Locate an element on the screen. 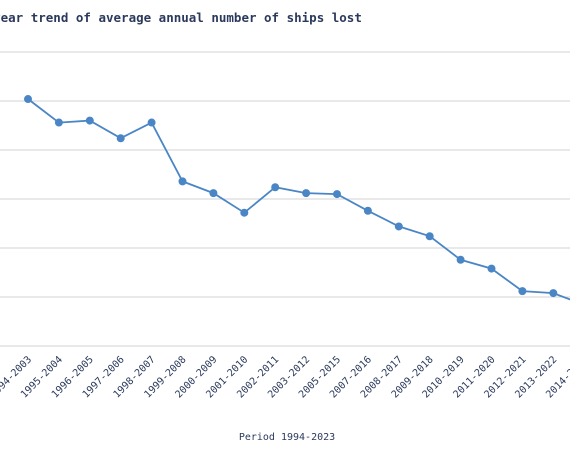 This screenshot has width=570, height=456. x-axis-label: Period 1994-2023 is located at coordinates (287, 437).